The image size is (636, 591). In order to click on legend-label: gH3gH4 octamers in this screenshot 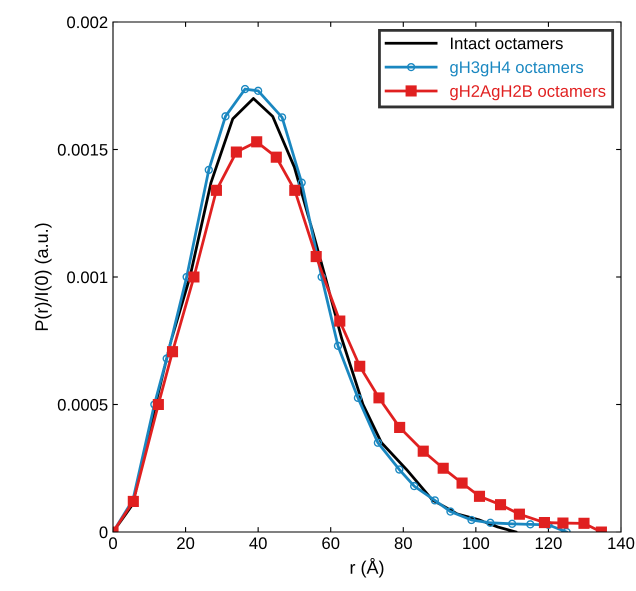, I will do `click(517, 68)`.